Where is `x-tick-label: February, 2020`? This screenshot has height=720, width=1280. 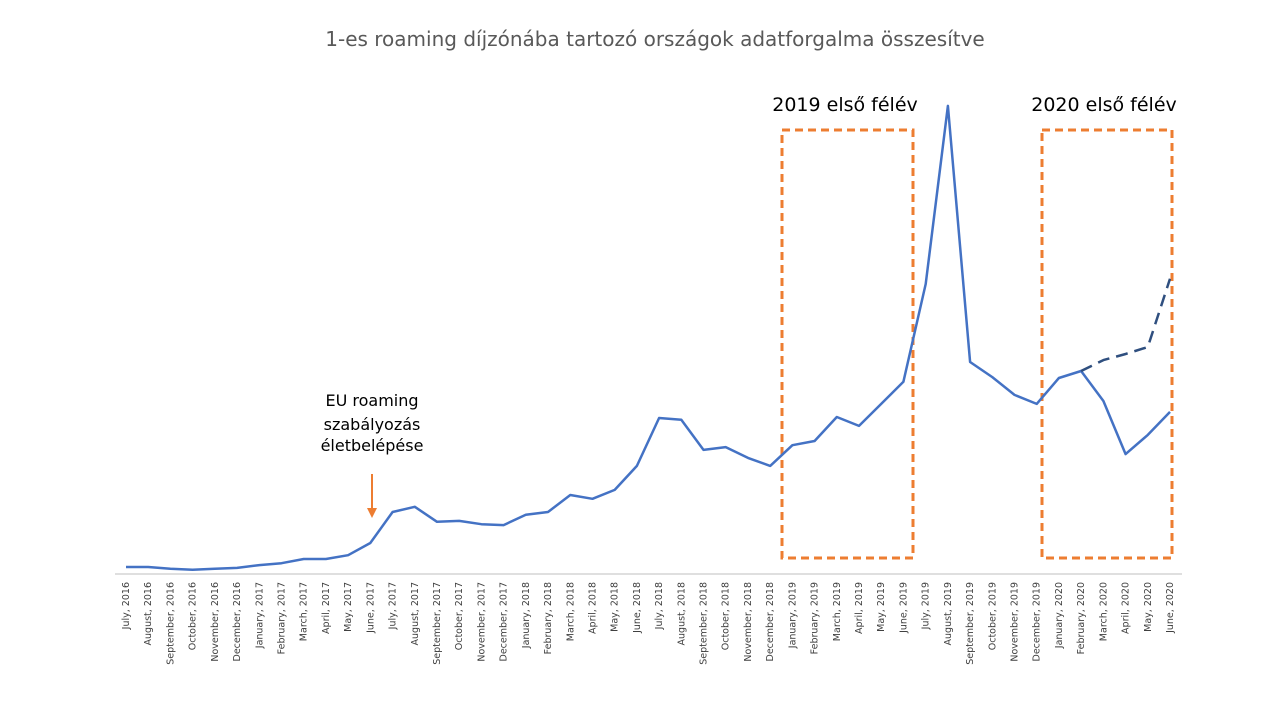
x-tick-label: February, 2020 is located at coordinates (1081, 618).